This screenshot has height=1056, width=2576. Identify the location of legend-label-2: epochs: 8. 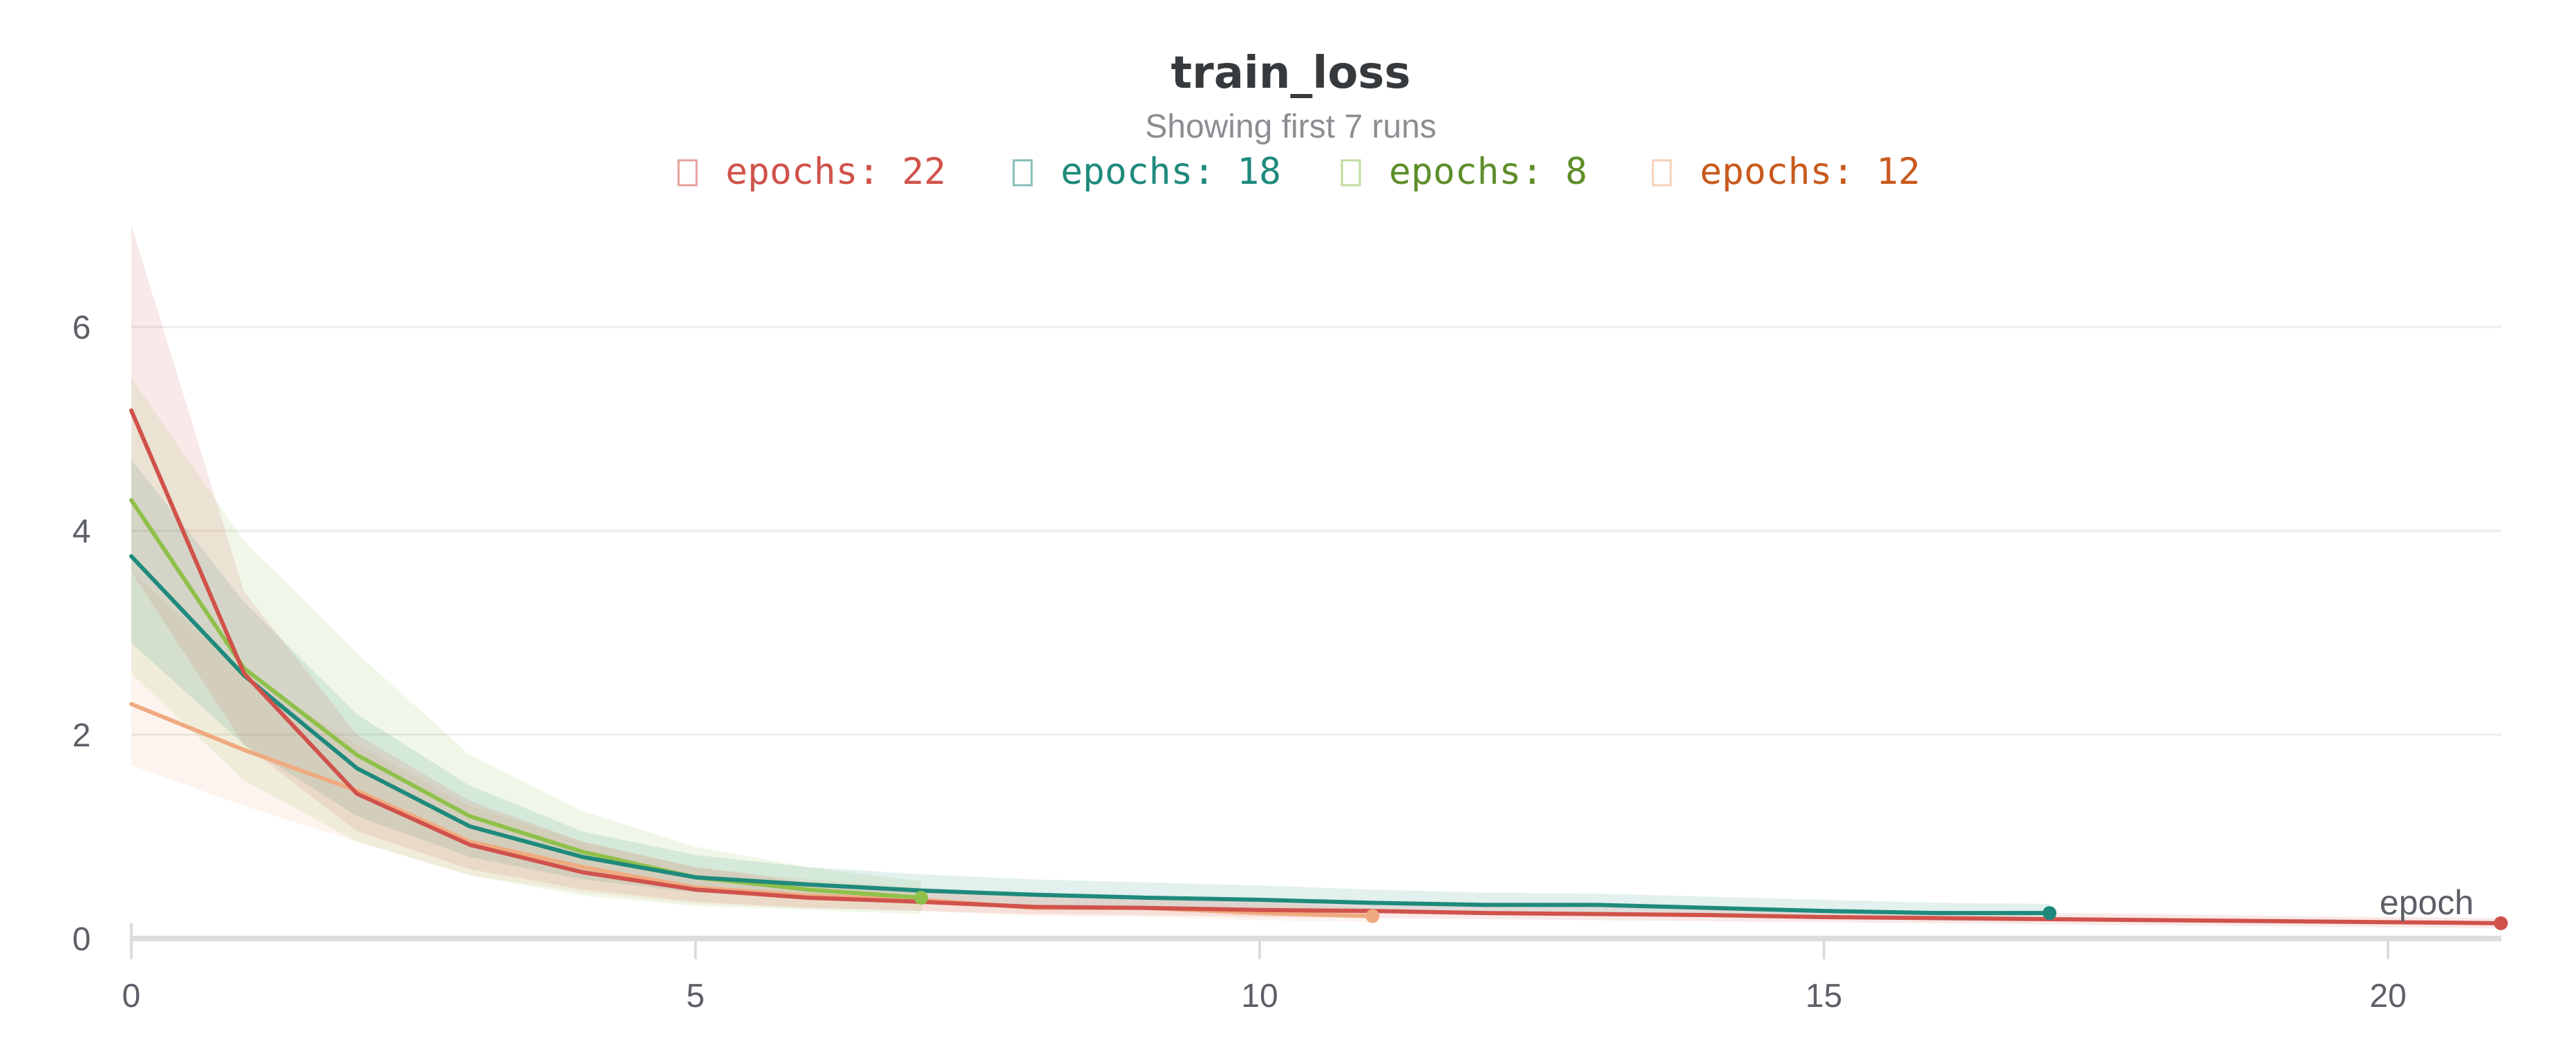
(1488, 172).